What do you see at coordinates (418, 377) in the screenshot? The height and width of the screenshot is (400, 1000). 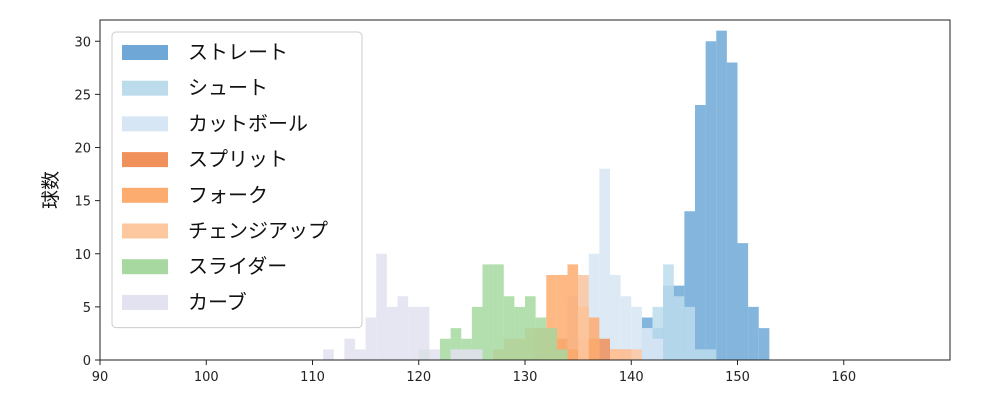 I see `x-tick-label: 120` at bounding box center [418, 377].